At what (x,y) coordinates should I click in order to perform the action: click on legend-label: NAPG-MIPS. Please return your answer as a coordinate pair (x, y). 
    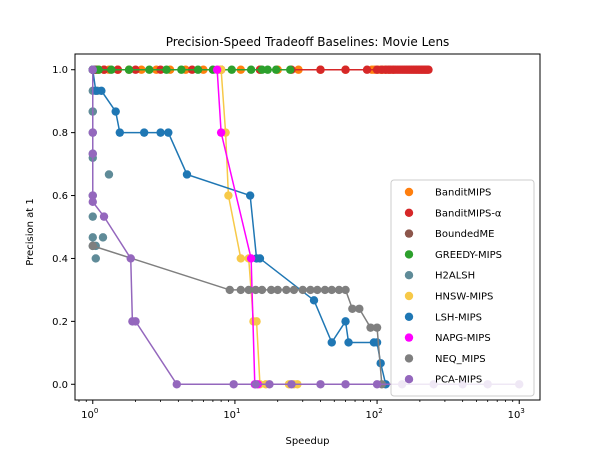
    Looking at the image, I should click on (463, 338).